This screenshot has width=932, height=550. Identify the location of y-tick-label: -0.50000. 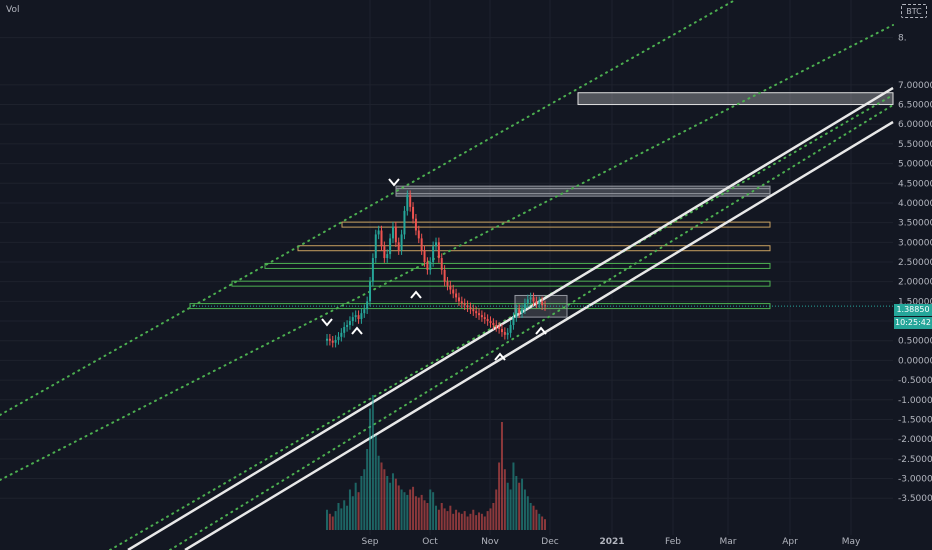
(915, 381).